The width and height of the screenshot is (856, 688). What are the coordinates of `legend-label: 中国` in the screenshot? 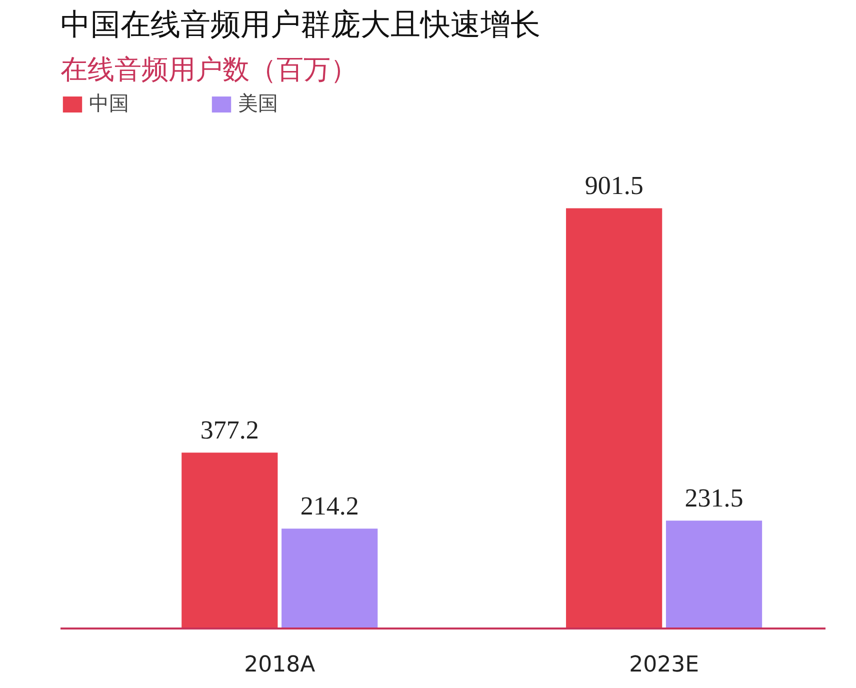 It's located at (109, 103).